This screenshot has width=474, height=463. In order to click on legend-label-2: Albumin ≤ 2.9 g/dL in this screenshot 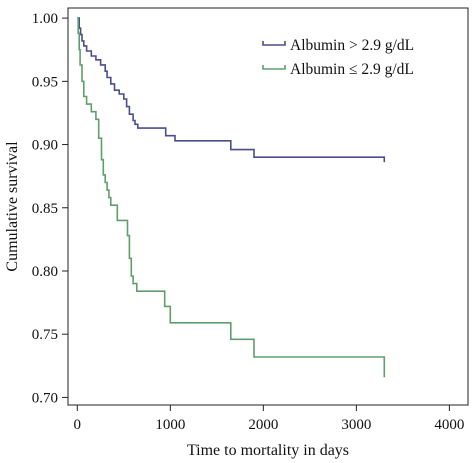, I will do `click(352, 69)`.